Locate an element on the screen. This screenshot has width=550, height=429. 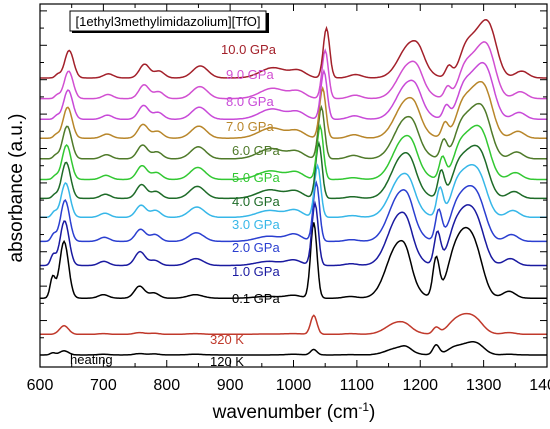
series-label-320-k: 320 K is located at coordinates (227, 339).